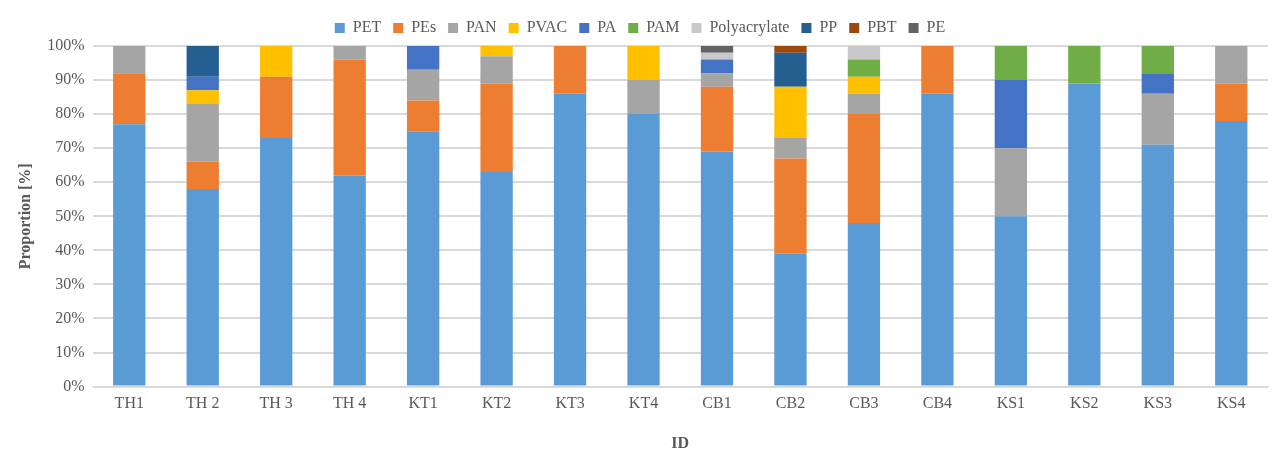 Image resolution: width=1284 pixels, height=469 pixels. Describe the element at coordinates (350, 403) in the screenshot. I see `x-tick-label: TH 4` at that location.